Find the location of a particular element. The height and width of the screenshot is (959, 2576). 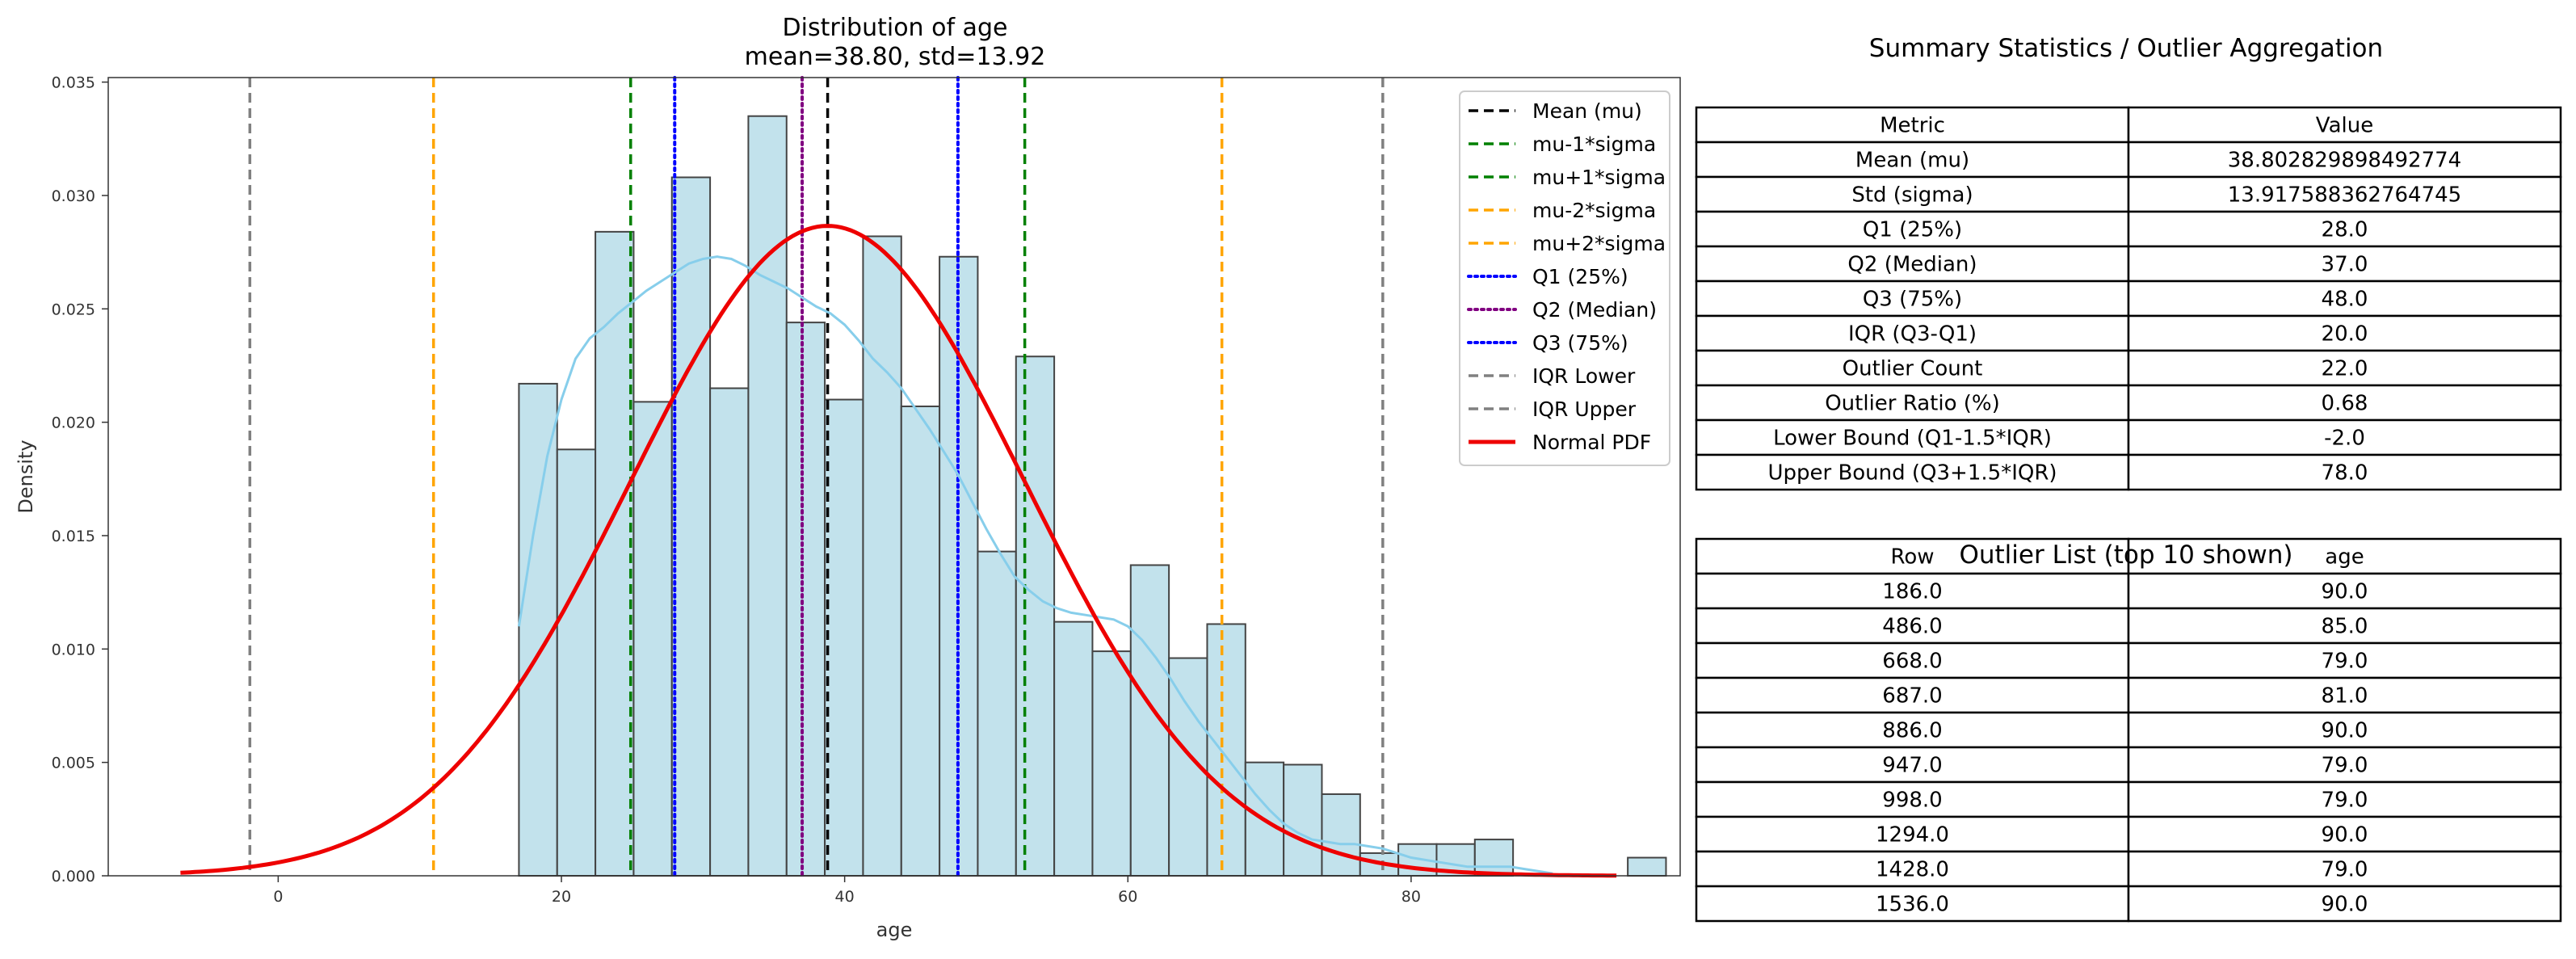

summary-table-cell-text: IQR (Q3-Q1) is located at coordinates (1912, 334).